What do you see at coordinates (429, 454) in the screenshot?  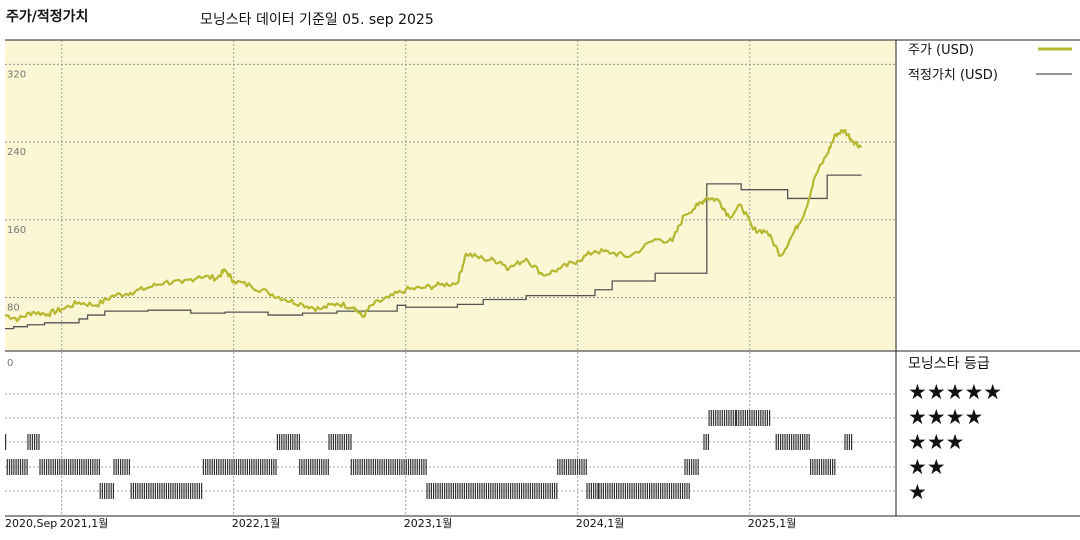 I see `rating-bars` at bounding box center [429, 454].